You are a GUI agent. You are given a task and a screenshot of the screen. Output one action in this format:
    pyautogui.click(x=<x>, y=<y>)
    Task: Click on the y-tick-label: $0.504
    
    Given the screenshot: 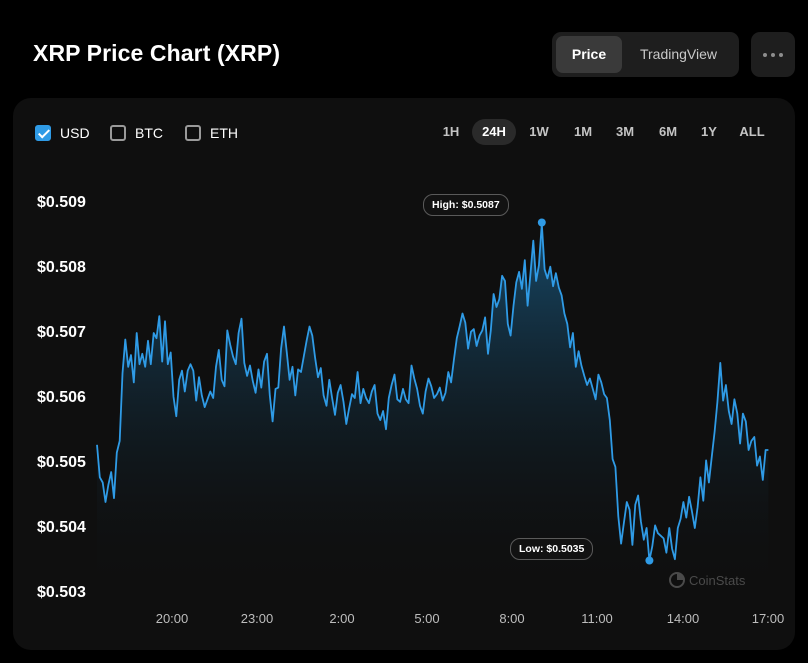 What is the action you would take?
    pyautogui.click(x=61, y=527)
    